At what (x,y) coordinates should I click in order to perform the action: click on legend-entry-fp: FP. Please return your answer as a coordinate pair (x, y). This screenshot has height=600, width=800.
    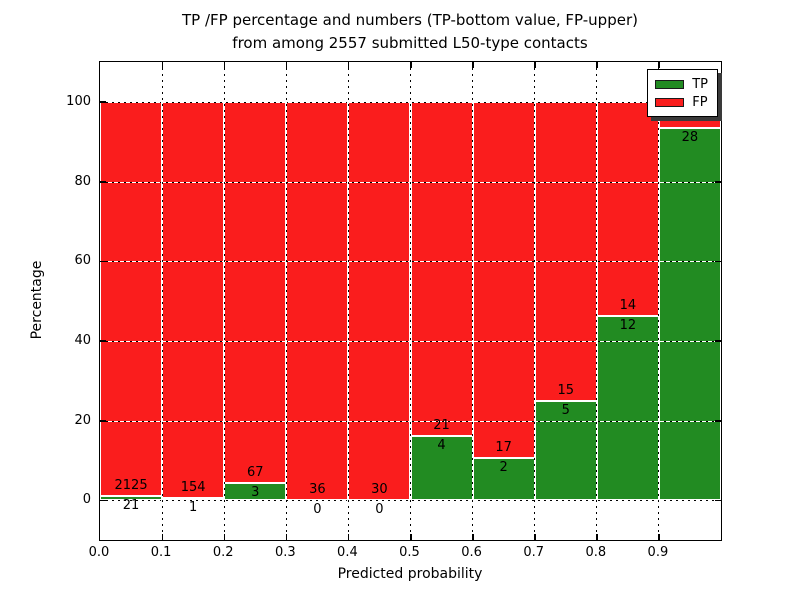
    Looking at the image, I should click on (681, 102).